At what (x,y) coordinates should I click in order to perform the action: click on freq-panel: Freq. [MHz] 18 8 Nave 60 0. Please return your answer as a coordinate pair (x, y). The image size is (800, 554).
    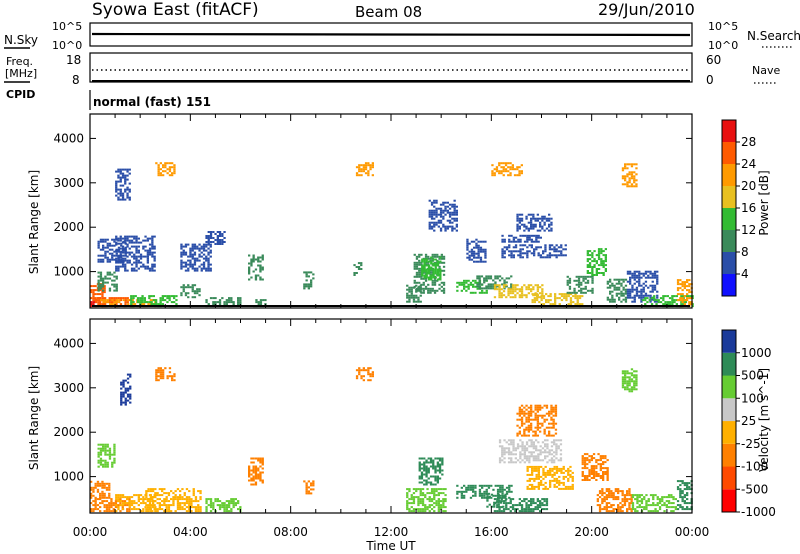
    Looking at the image, I should click on (392, 69).